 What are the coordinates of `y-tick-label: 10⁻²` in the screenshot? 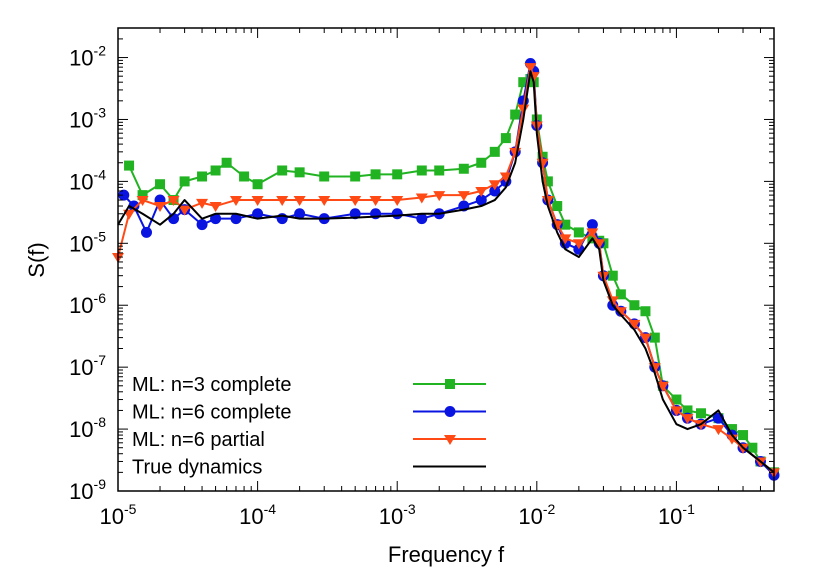 It's located at (87, 57).